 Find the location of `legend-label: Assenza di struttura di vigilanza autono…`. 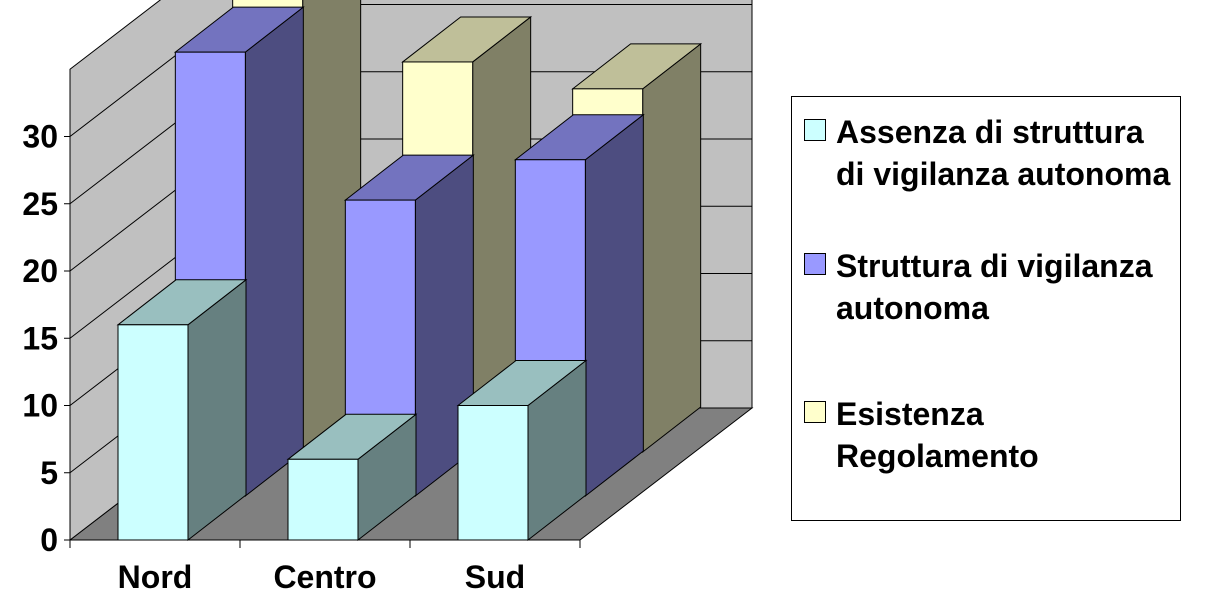

legend-label: Assenza di struttura di vigilanza autono… is located at coordinates (1003, 153).